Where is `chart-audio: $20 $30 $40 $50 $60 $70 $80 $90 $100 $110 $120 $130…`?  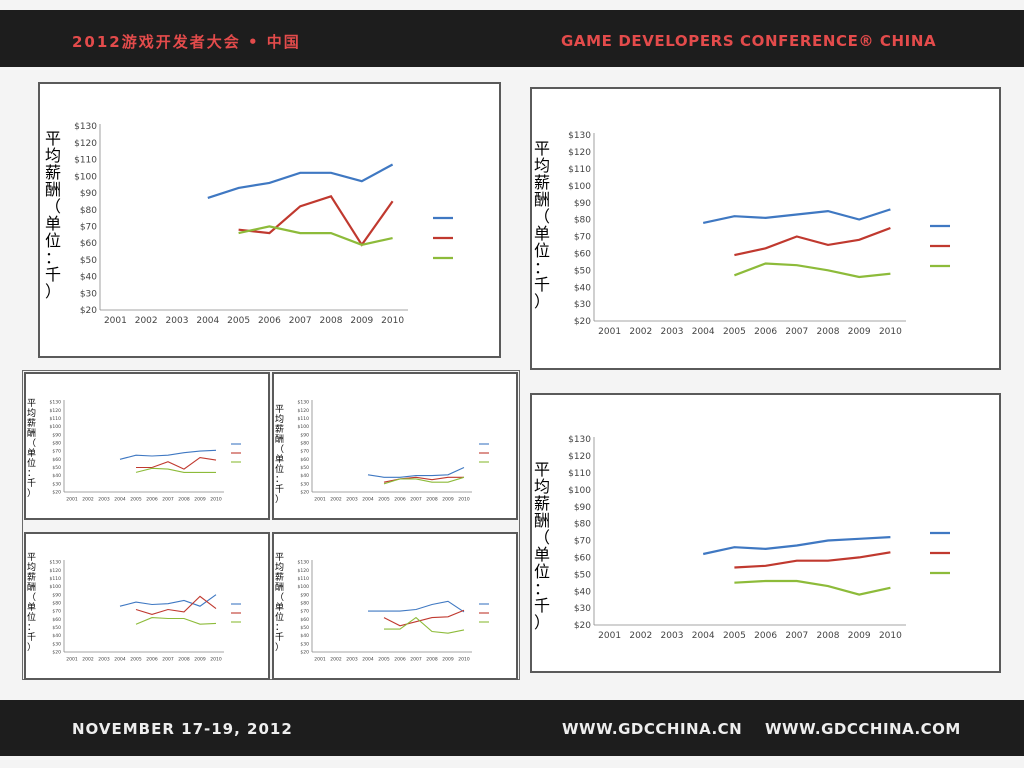 chart-audio: $20 $30 $40 $50 $60 $70 $80 $90 $100 $110 $120 $130… is located at coordinates (382, 607).